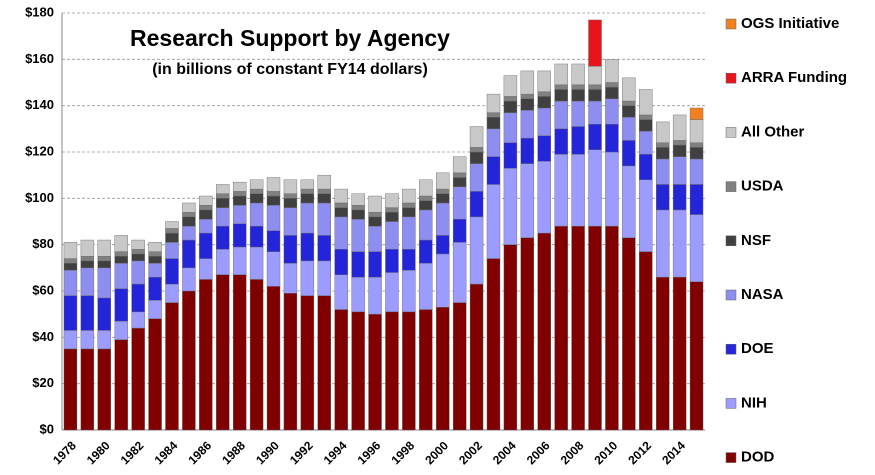  Describe the element at coordinates (43, 382) in the screenshot. I see `y-tick-label: $20` at that location.